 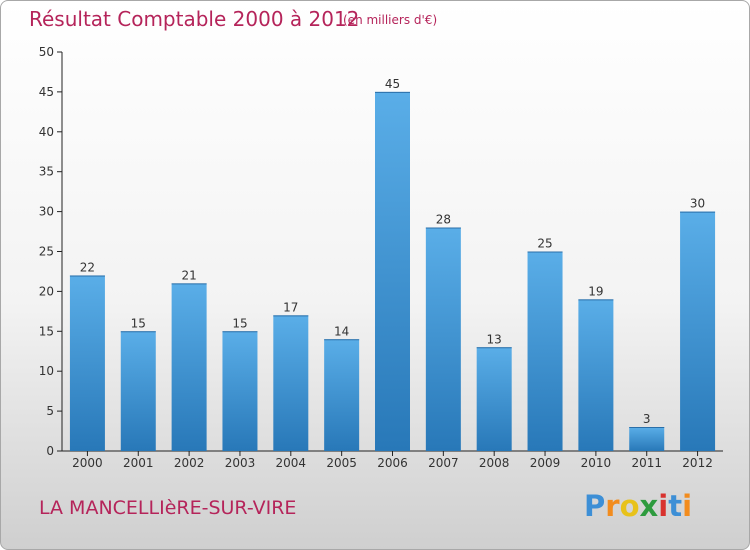 What do you see at coordinates (291, 463) in the screenshot?
I see `x-tick-label: 2004` at bounding box center [291, 463].